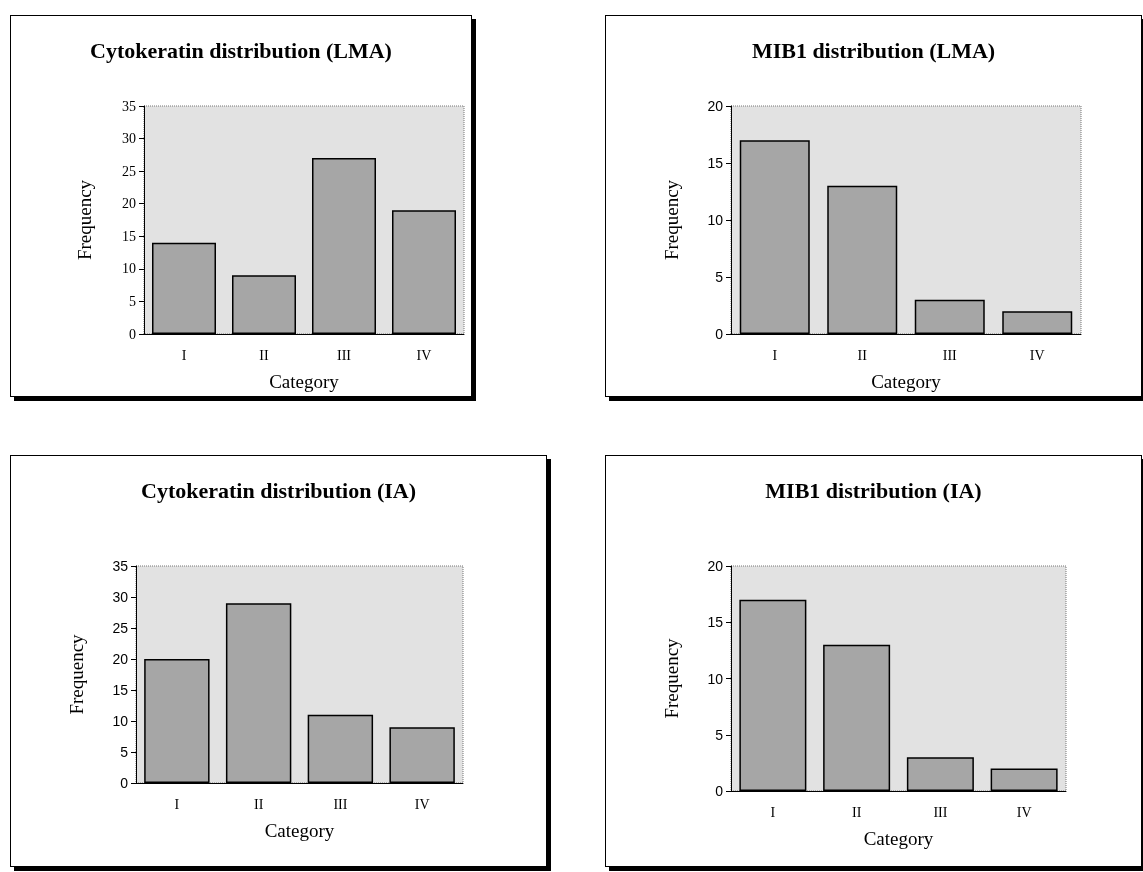 Image resolution: width=1143 pixels, height=872 pixels. What do you see at coordinates (873, 50) in the screenshot?
I see `chart-title: MIB1 distribution (LMA)` at bounding box center [873, 50].